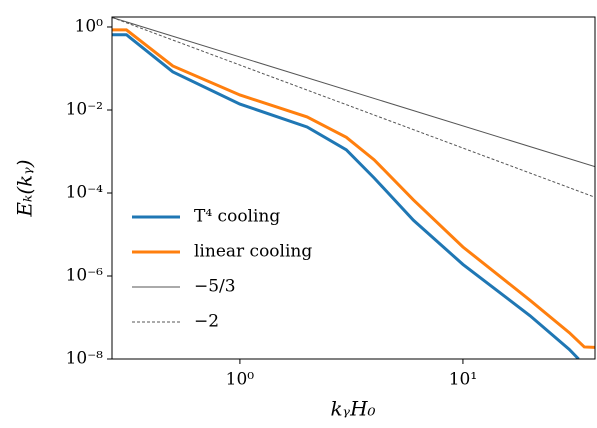  I want to click on x-tick-label: 10¹, so click(463, 380).